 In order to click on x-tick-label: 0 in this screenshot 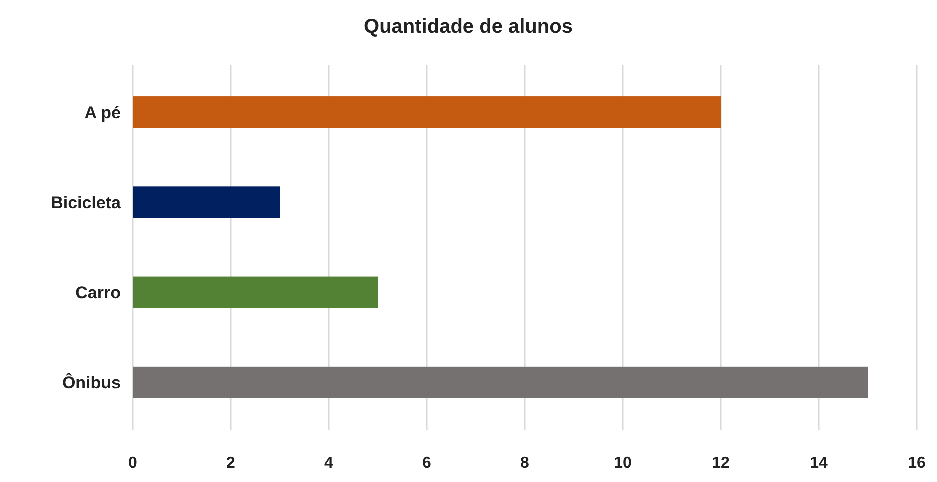, I will do `click(133, 463)`.